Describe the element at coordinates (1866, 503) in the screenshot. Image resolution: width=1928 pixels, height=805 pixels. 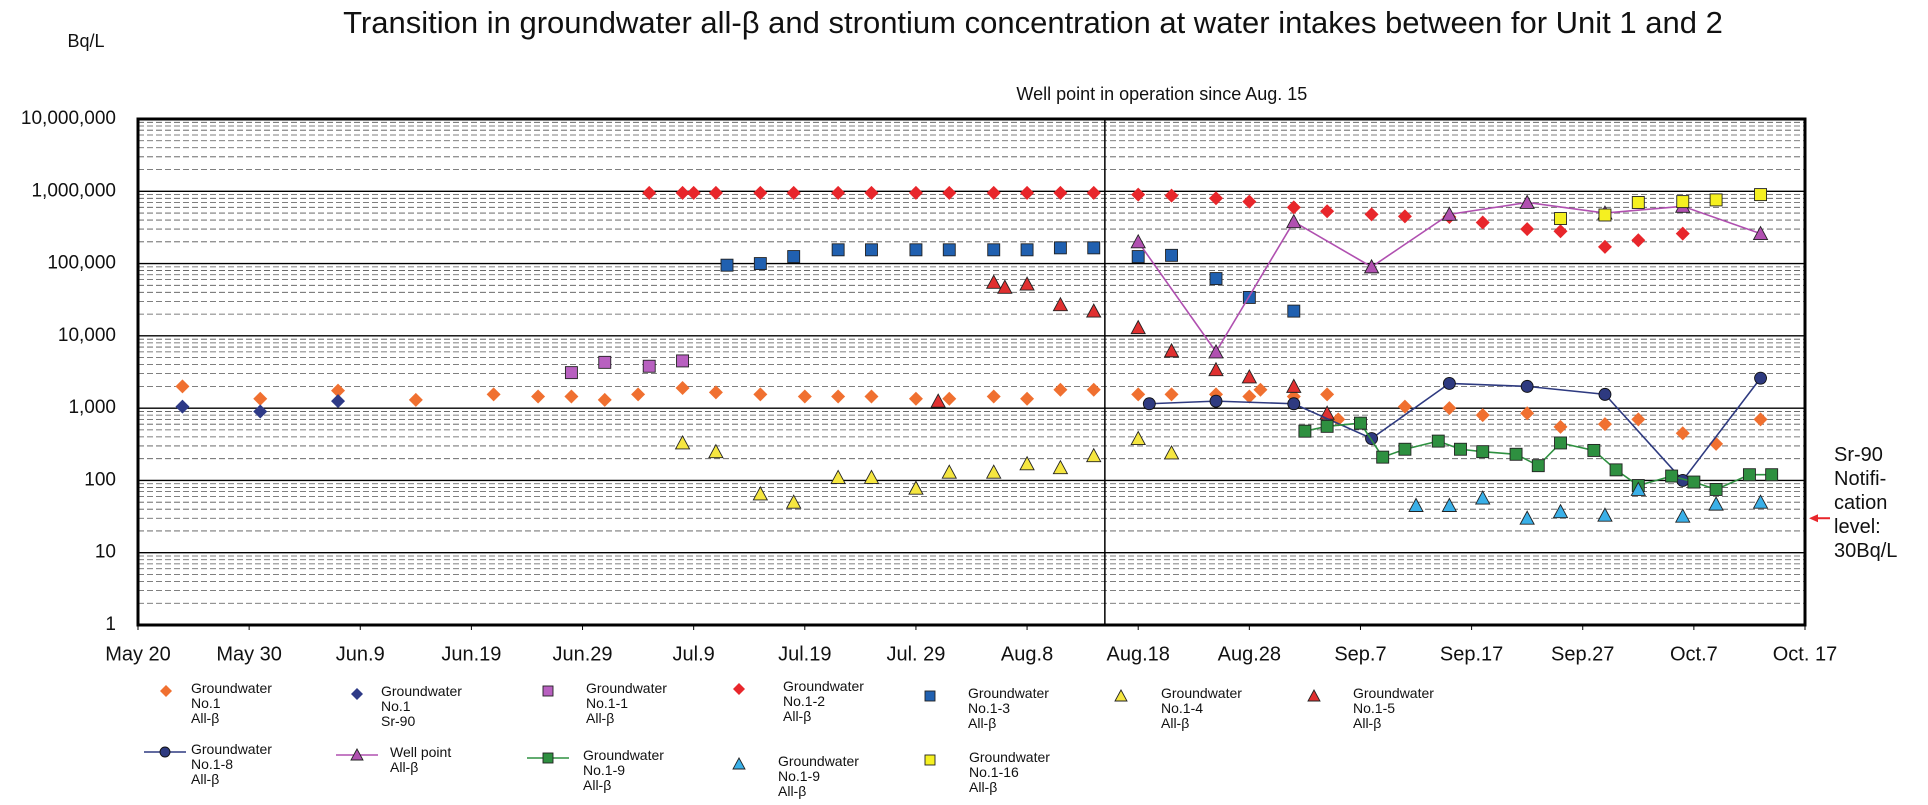
I see `notification-text: Sr-90 Notifi- cation level: 30Bq/L` at that location.